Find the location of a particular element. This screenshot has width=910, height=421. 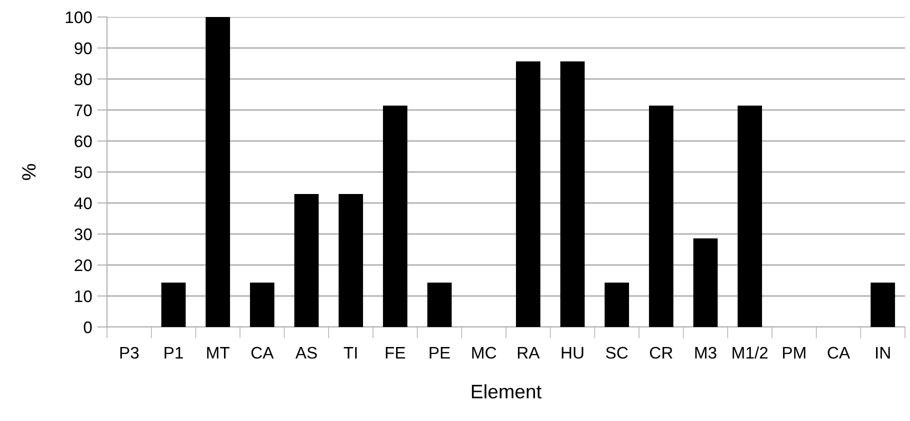

y-tick-label: 70 is located at coordinates (83, 110).